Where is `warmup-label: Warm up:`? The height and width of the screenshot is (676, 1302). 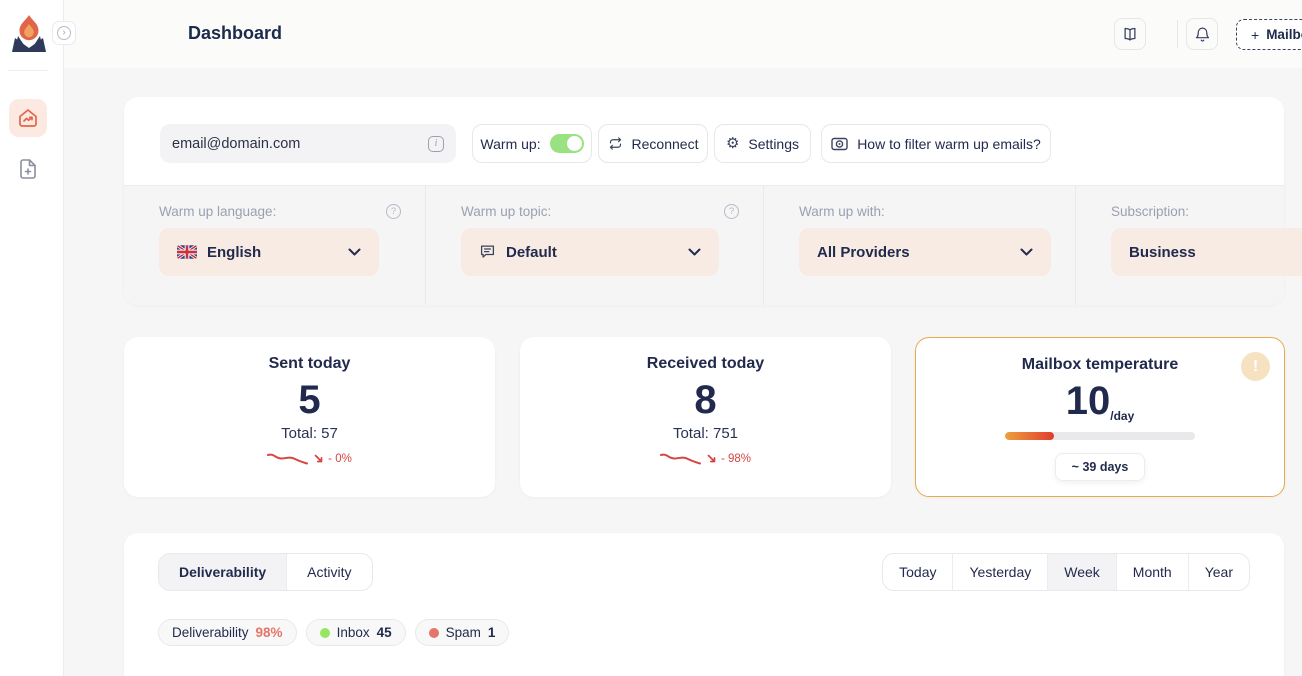
warmup-label: Warm up: is located at coordinates (510, 143).